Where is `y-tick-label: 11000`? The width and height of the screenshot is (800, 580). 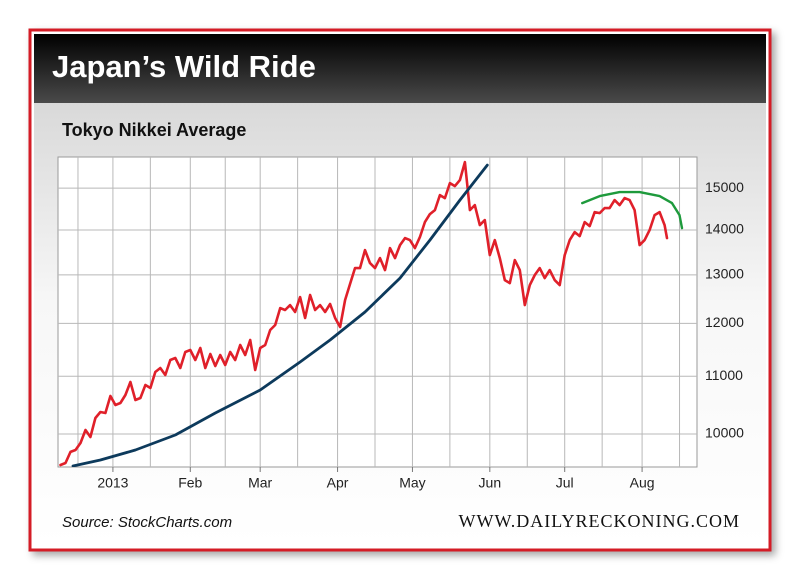
y-tick-label: 11000 is located at coordinates (724, 375).